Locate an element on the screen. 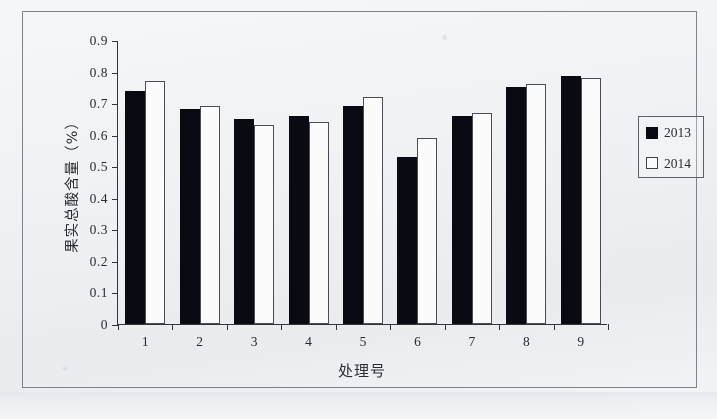 Image resolution: width=717 pixels, height=419 pixels. page-edge-shadow is located at coordinates (358, 405).